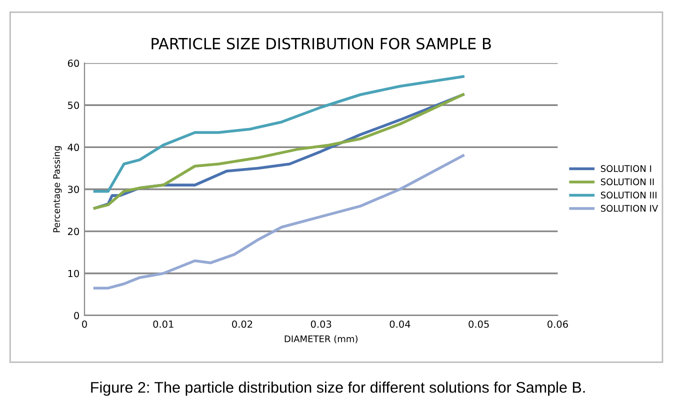 The height and width of the screenshot is (407, 676). What do you see at coordinates (73, 232) in the screenshot?
I see `y-tick-label: 20` at bounding box center [73, 232].